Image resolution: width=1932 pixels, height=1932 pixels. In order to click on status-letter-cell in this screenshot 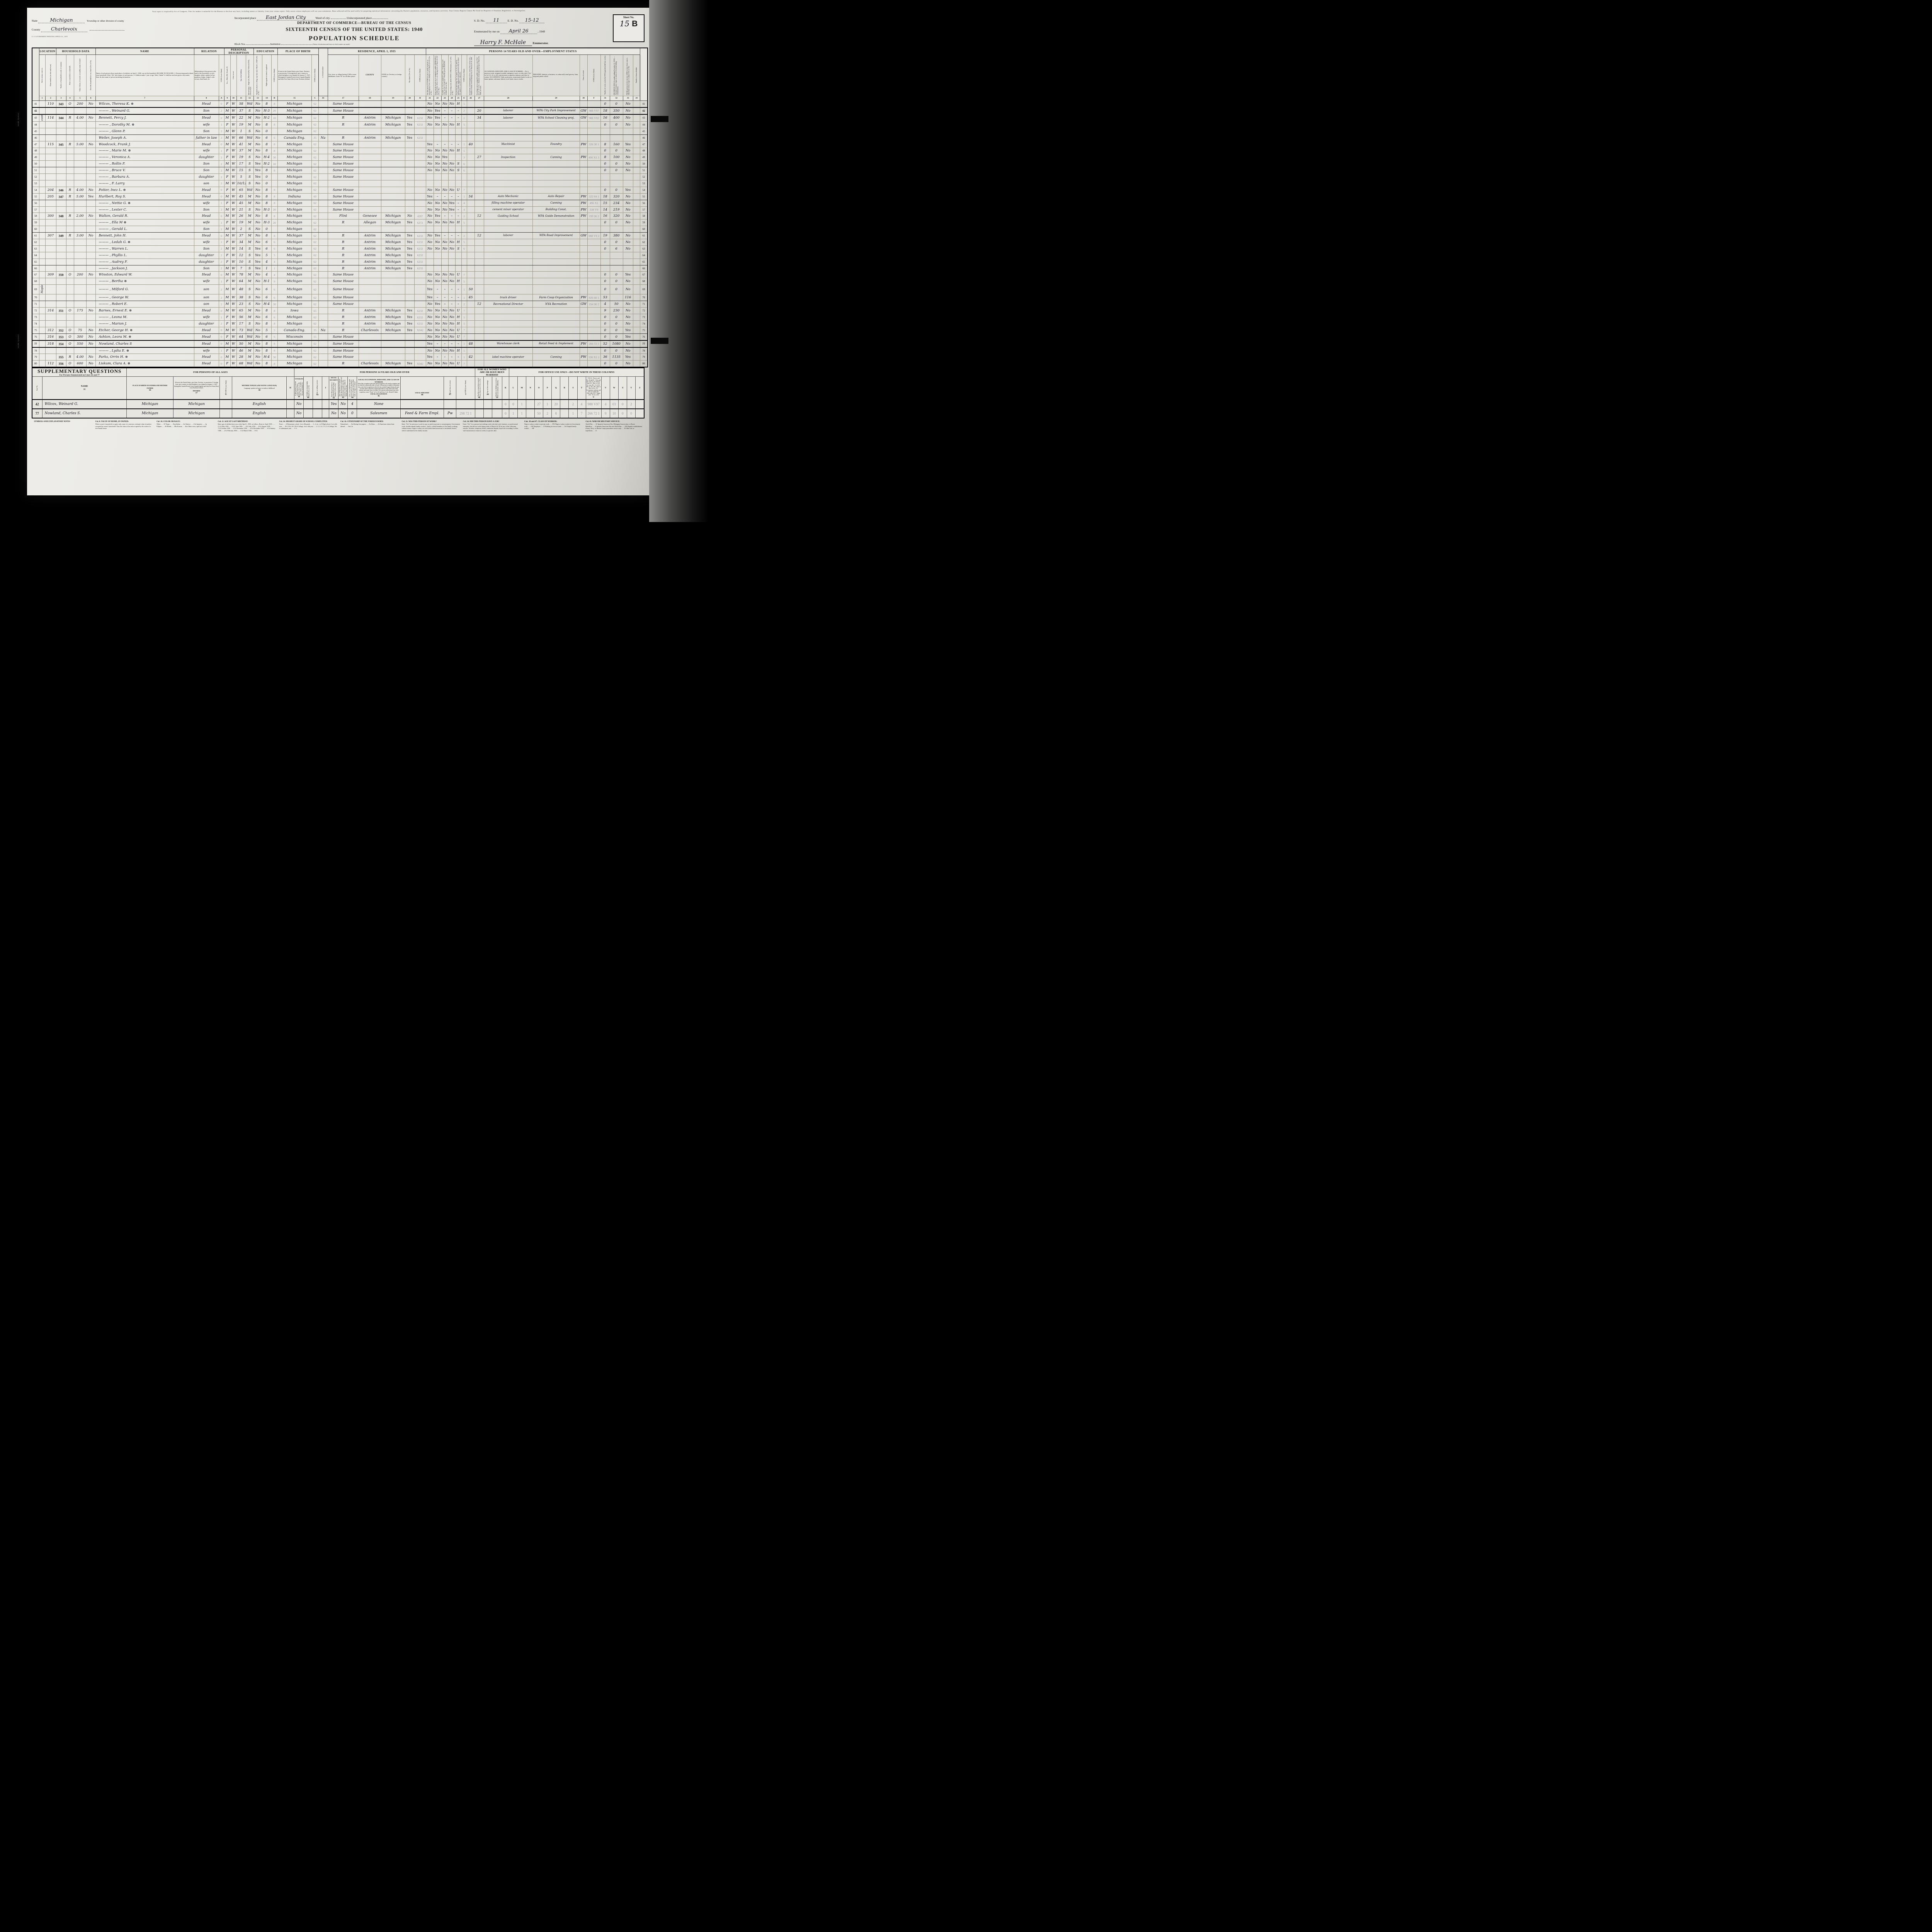, I will do `click(459, 261)`.